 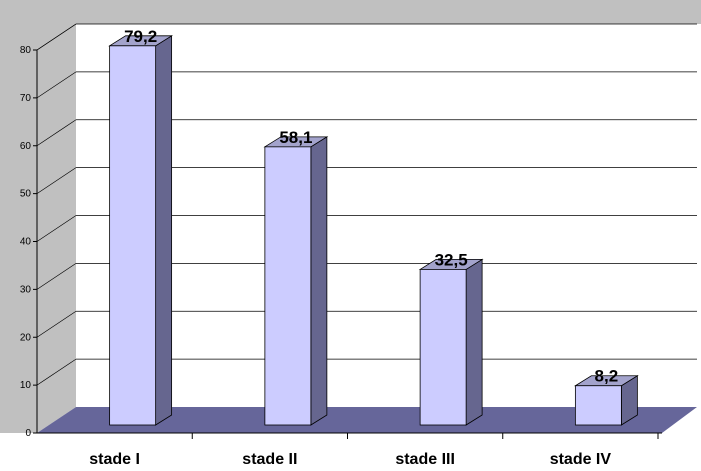 What do you see at coordinates (367, 420) in the screenshot?
I see `floor` at bounding box center [367, 420].